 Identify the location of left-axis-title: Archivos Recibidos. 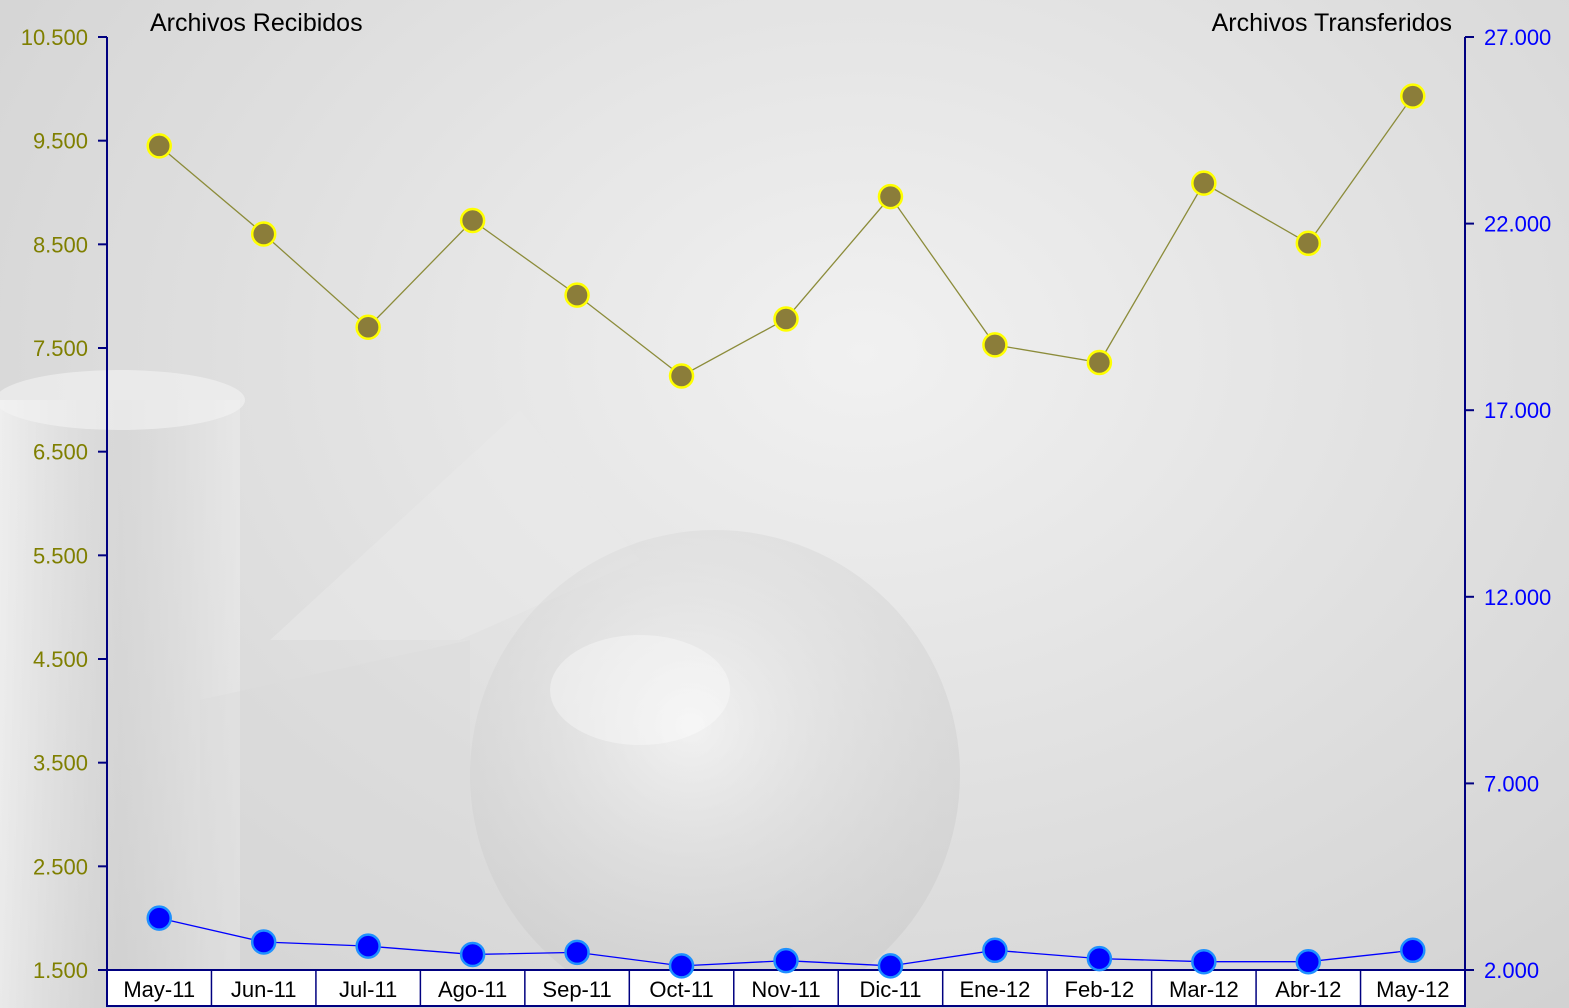
(256, 23).